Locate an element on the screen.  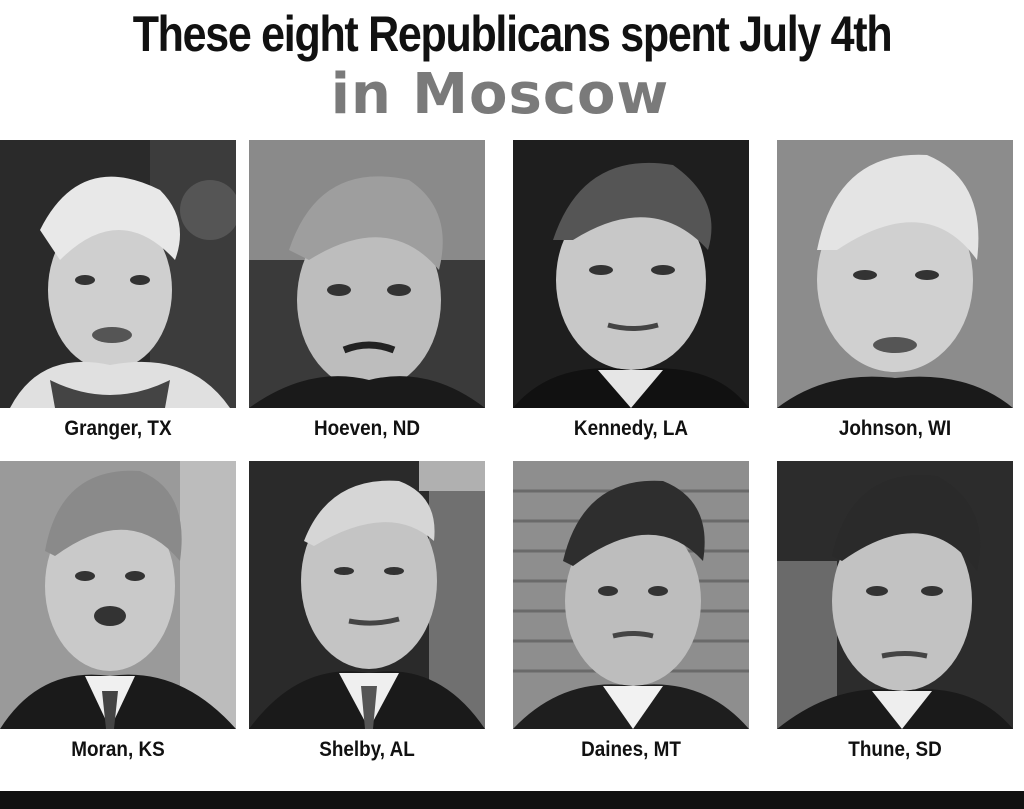
caption-moran: Moran, KS is located at coordinates (118, 749).